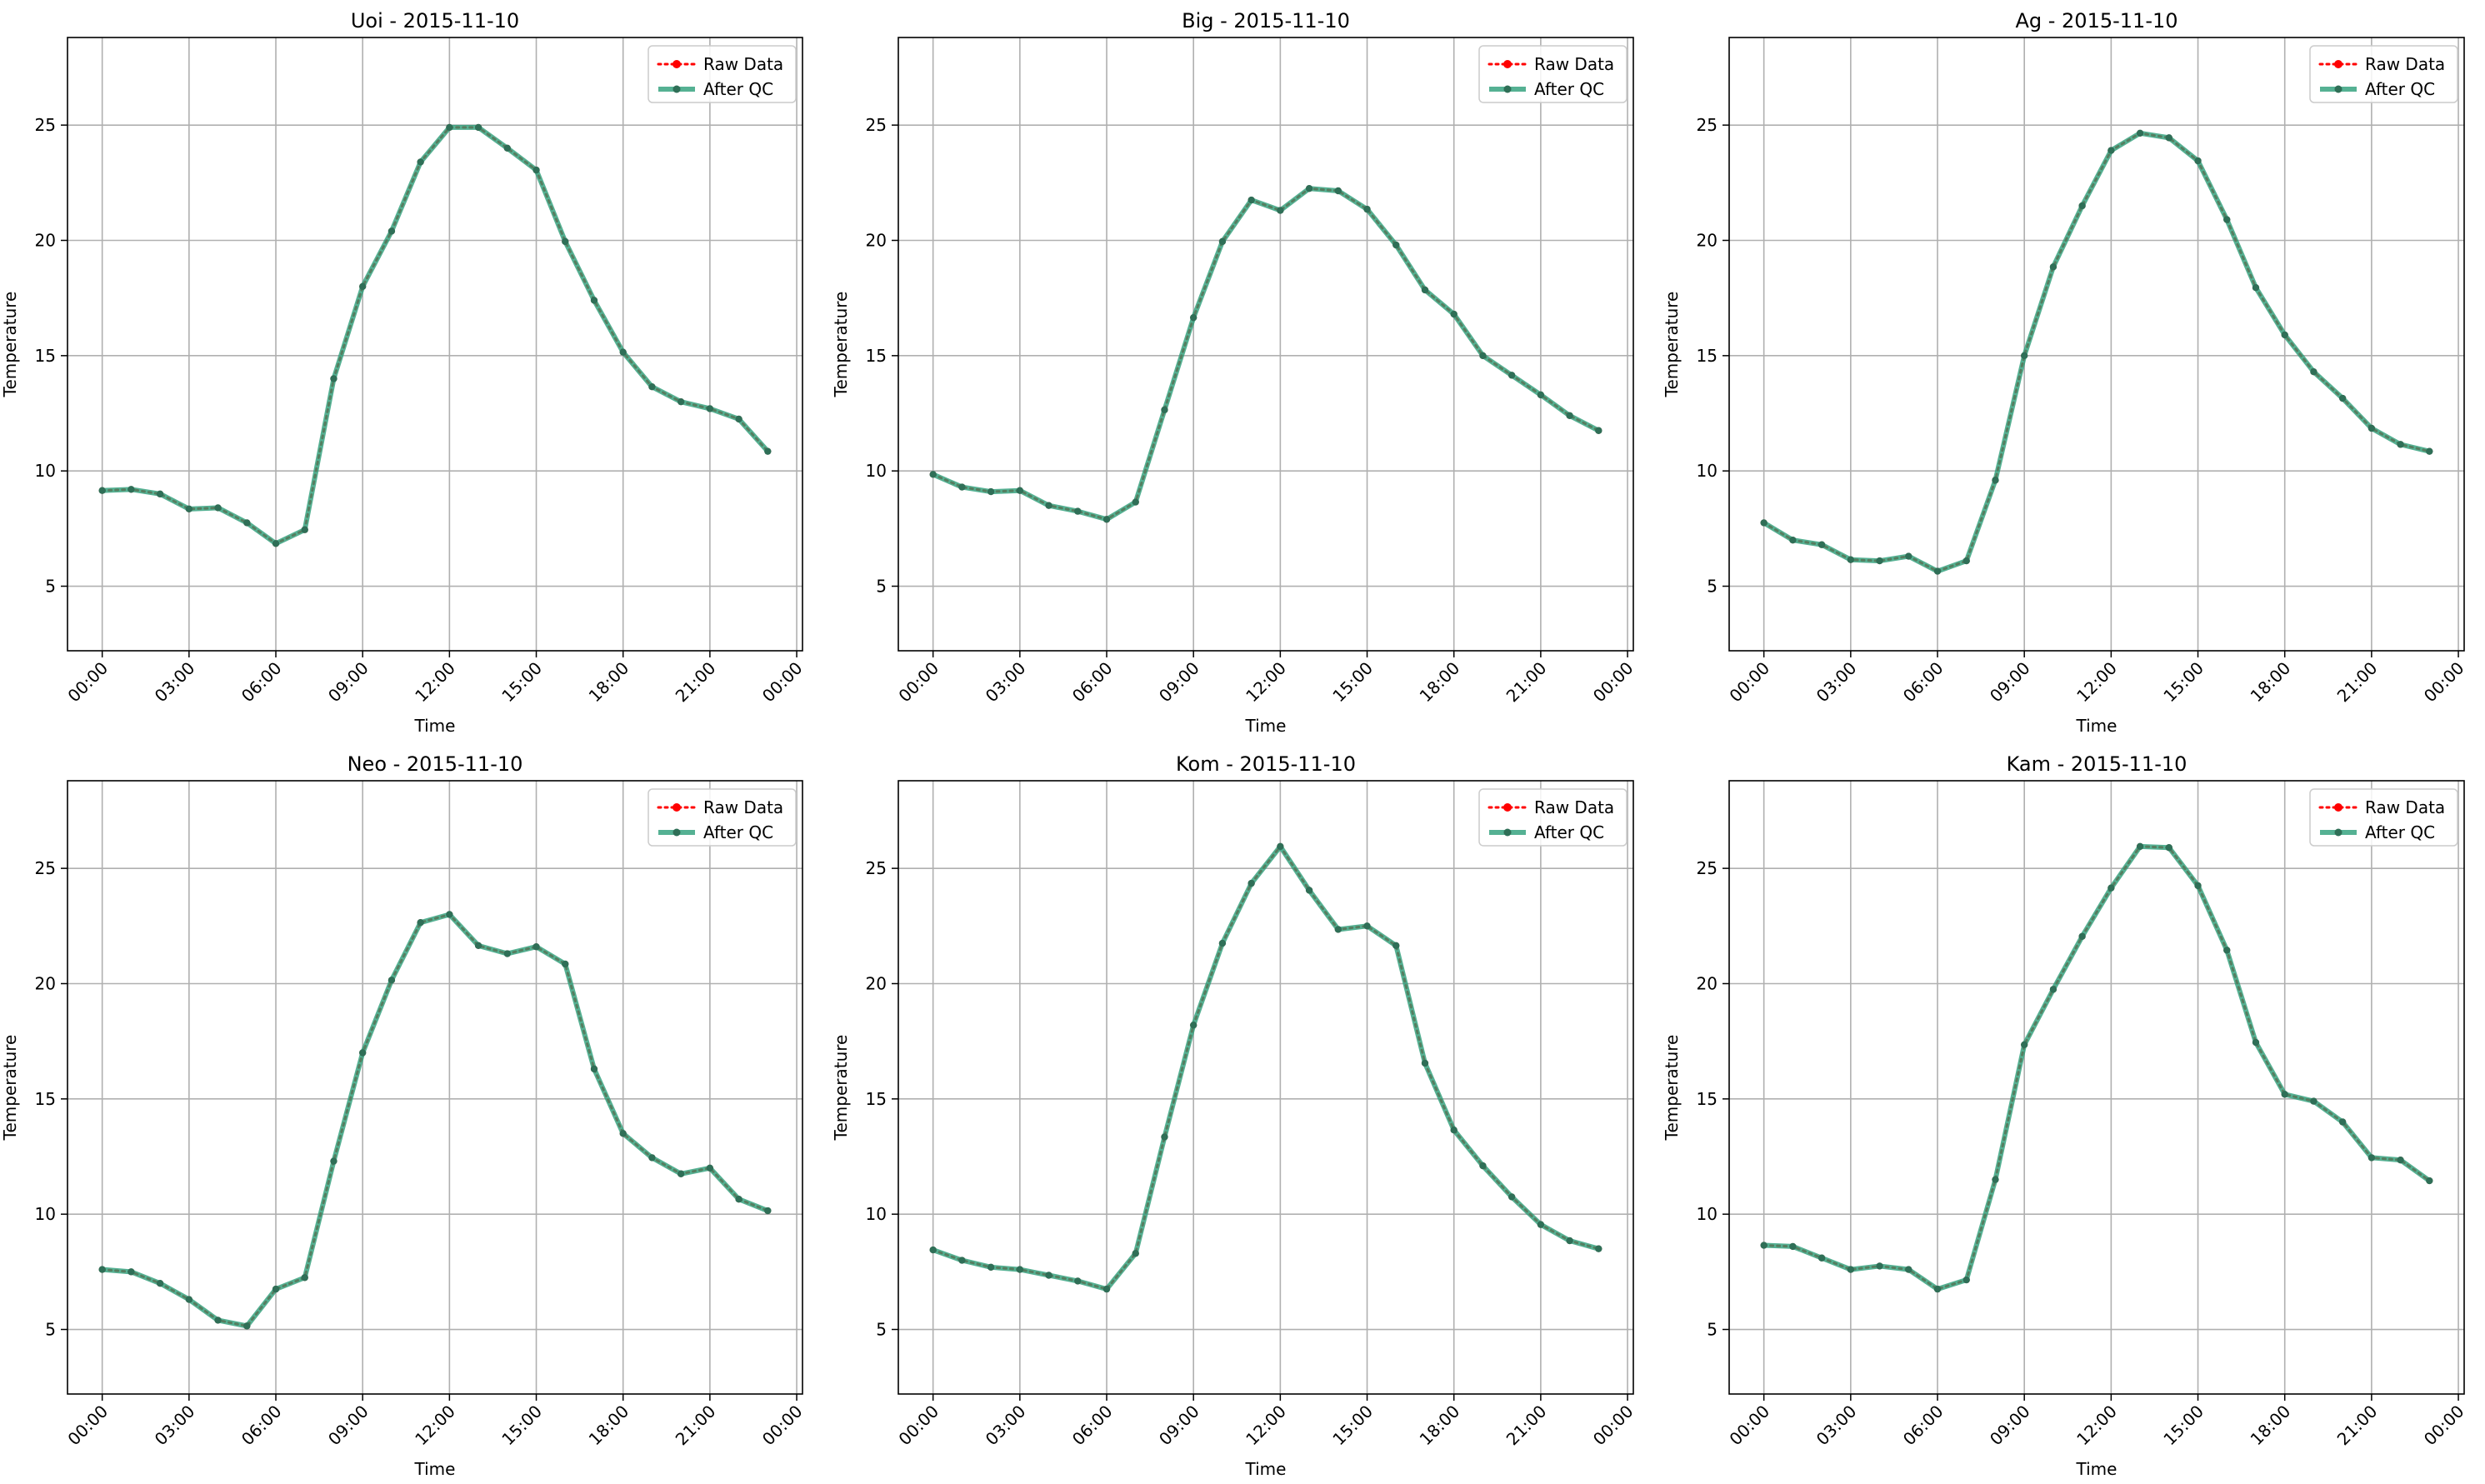 This screenshot has height=1484, width=2485. What do you see at coordinates (436, 764) in the screenshot?
I see `chart-title: Neo - 2015-11-10` at bounding box center [436, 764].